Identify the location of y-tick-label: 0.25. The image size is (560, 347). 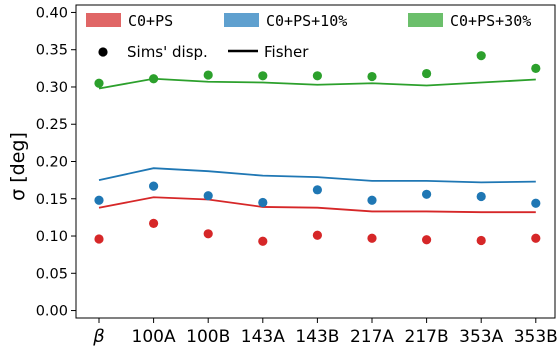
(52, 125).